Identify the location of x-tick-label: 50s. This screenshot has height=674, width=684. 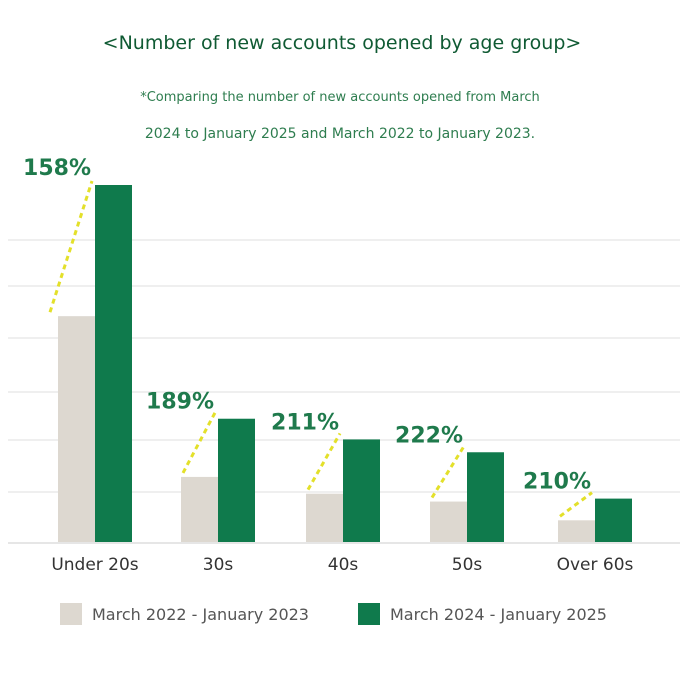
(467, 565).